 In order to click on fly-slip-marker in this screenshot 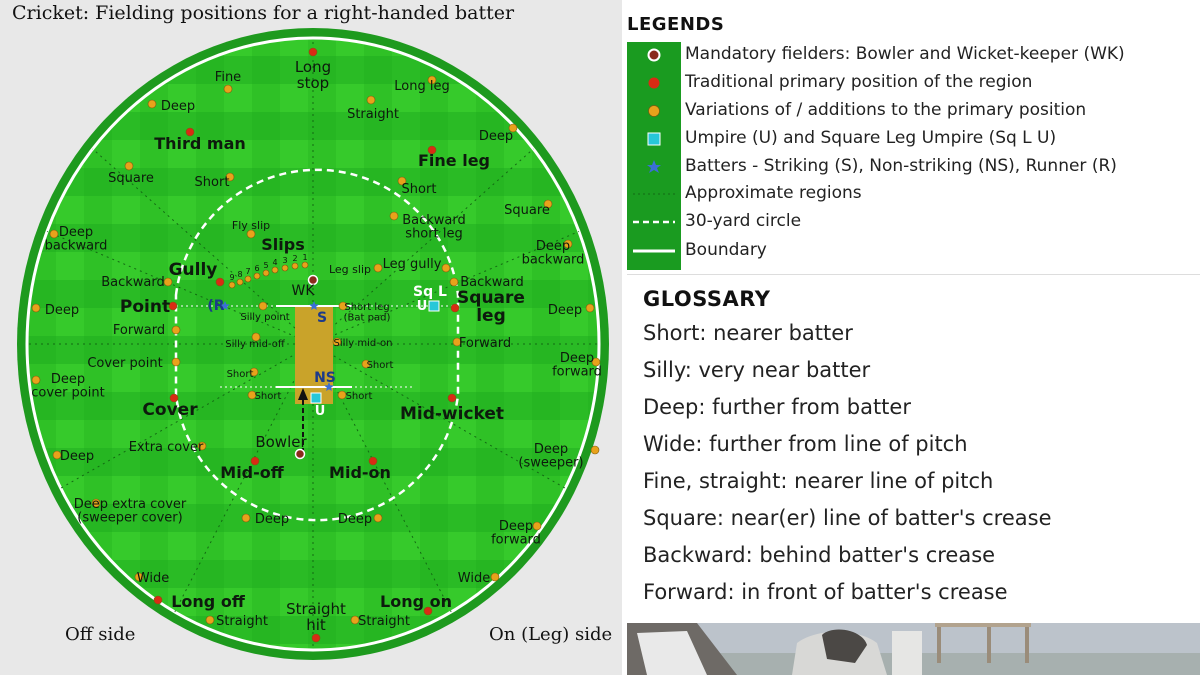, I will do `click(251, 234)`.